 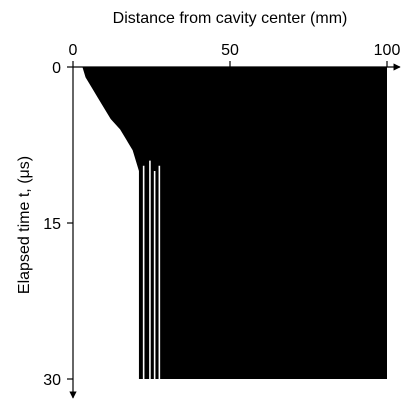 What do you see at coordinates (56, 68) in the screenshot?
I see `y-tick-label: 0` at bounding box center [56, 68].